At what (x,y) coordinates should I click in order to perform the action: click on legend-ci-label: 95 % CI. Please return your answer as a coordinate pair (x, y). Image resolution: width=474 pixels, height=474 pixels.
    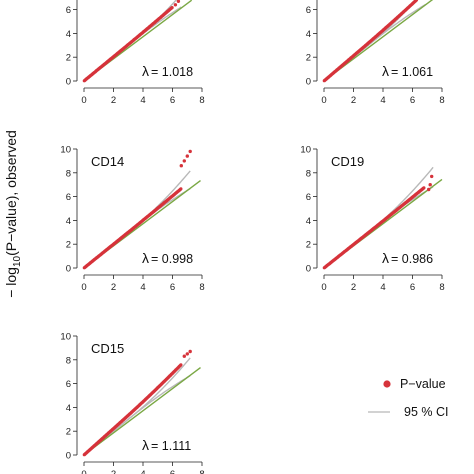
    Looking at the image, I should click on (426, 412).